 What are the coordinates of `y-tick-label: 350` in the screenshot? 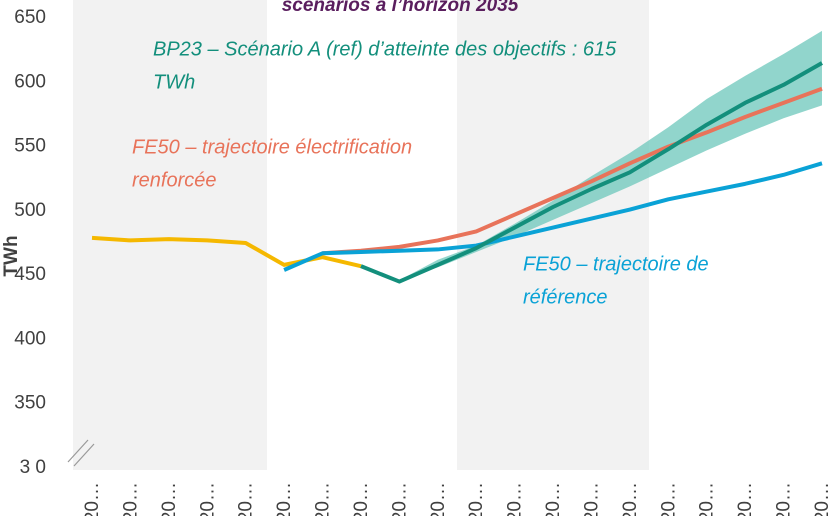 It's located at (30, 403).